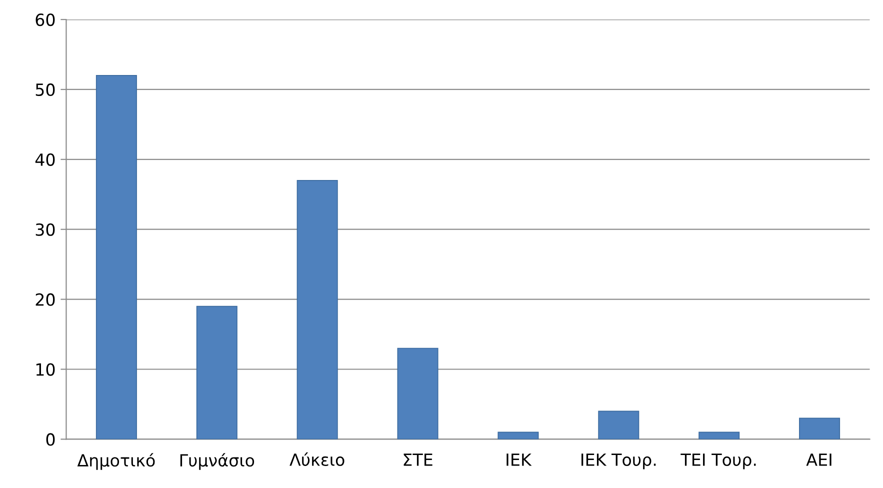 The image size is (883, 488). Describe the element at coordinates (718, 462) in the screenshot. I see `x-tick-label: ΤΕΙ Τουρ.` at that location.